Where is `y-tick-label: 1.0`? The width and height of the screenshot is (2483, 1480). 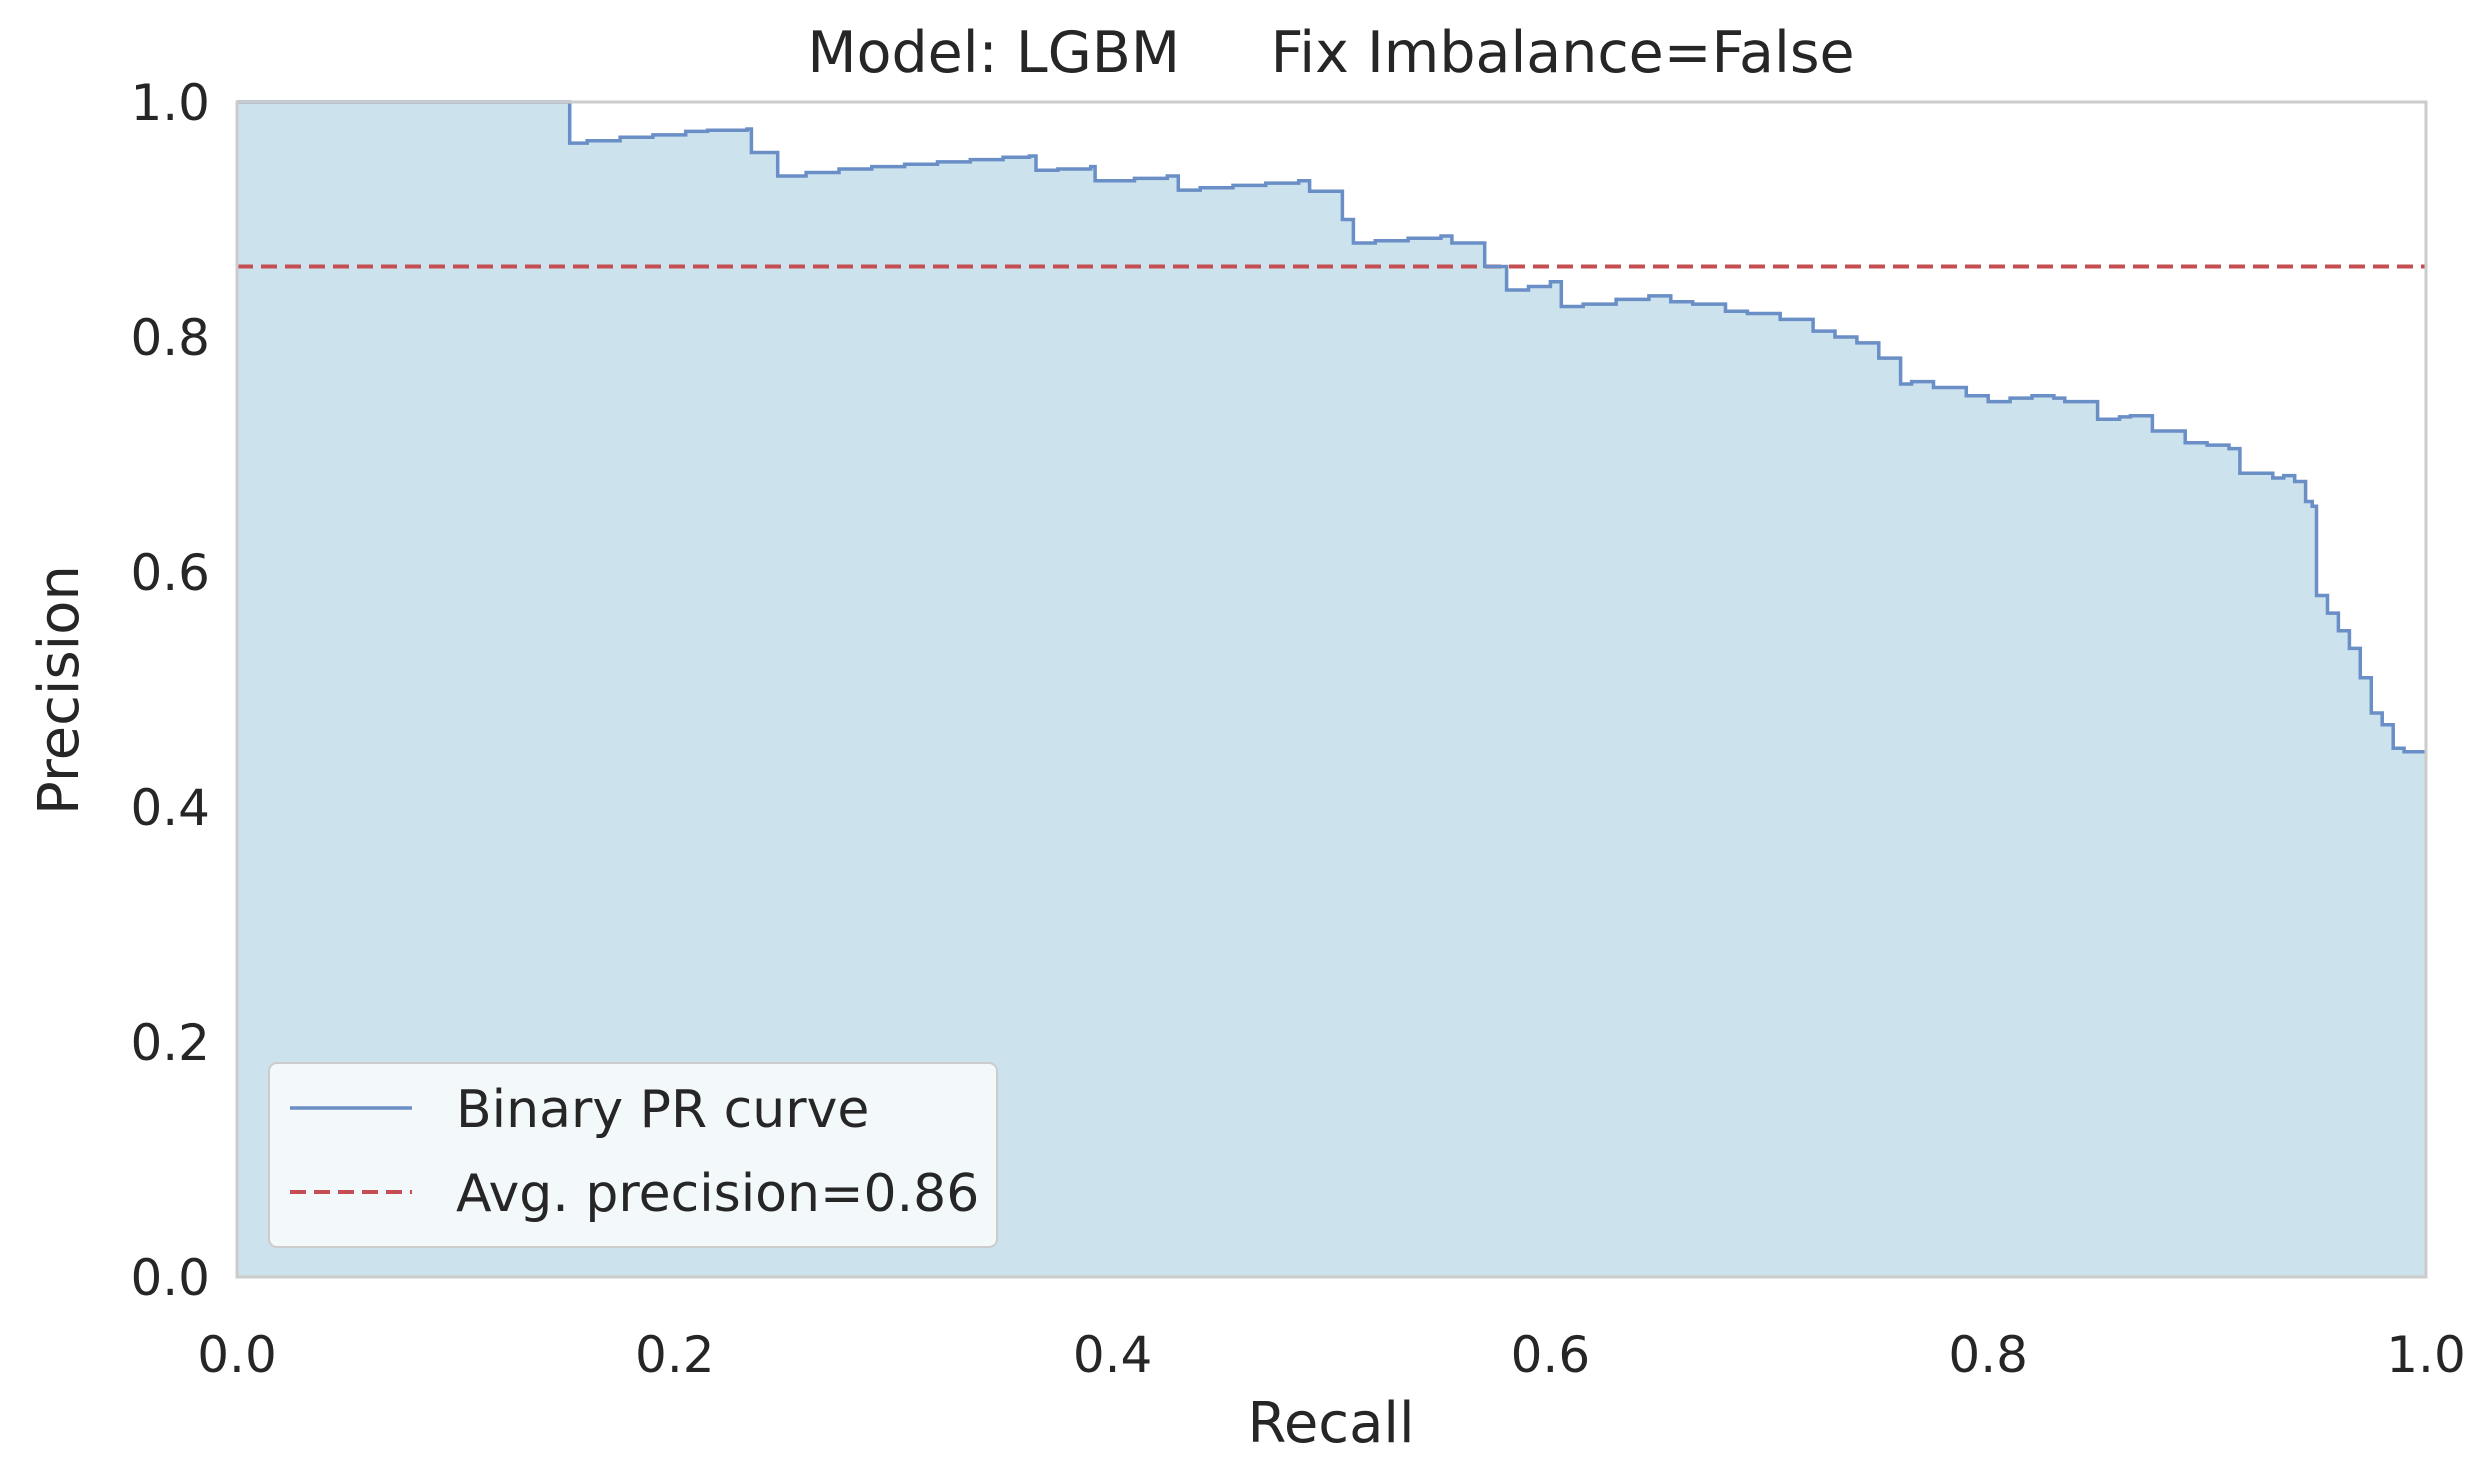
y-tick-label: 1.0 is located at coordinates (170, 103).